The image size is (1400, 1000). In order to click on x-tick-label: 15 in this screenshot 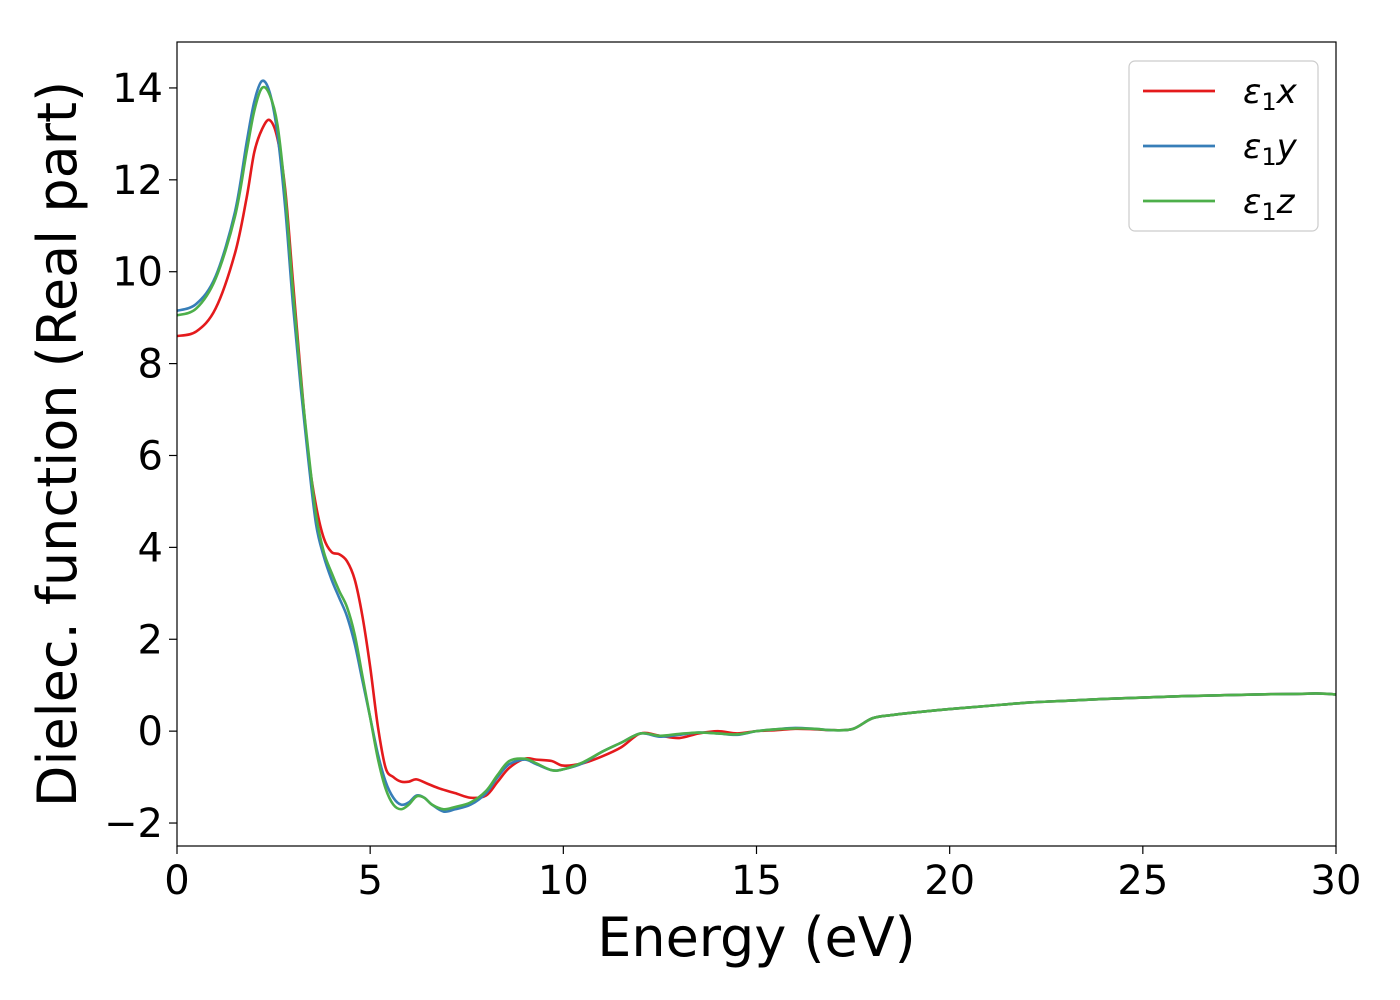, I will do `click(756, 881)`.